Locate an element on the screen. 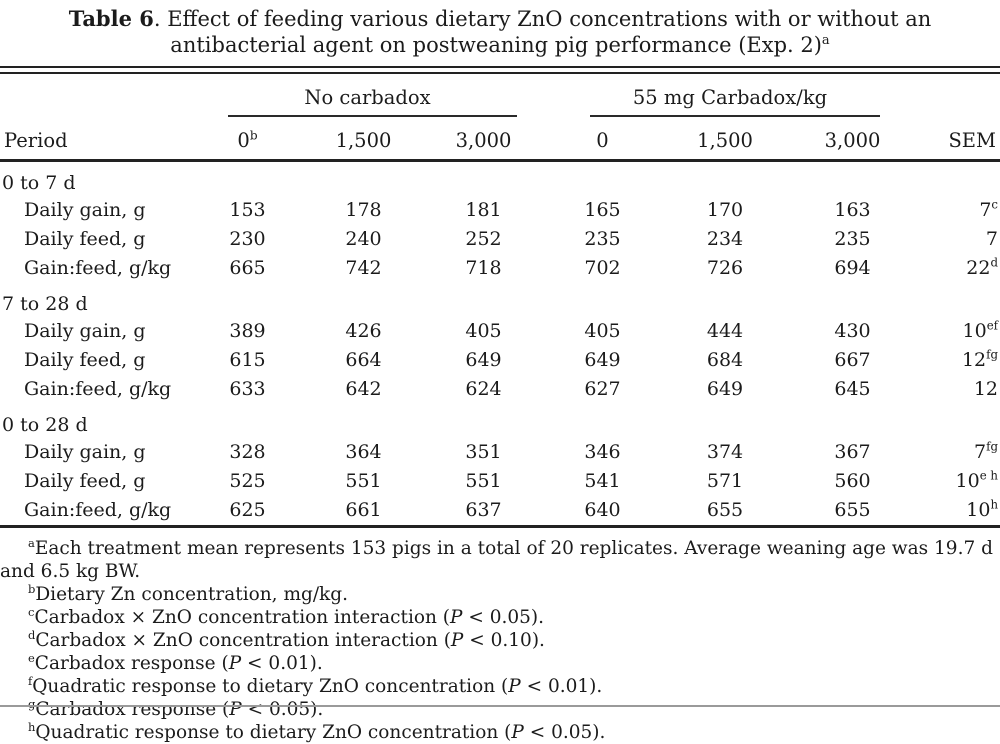  table-top-rule is located at coordinates (500, 70).